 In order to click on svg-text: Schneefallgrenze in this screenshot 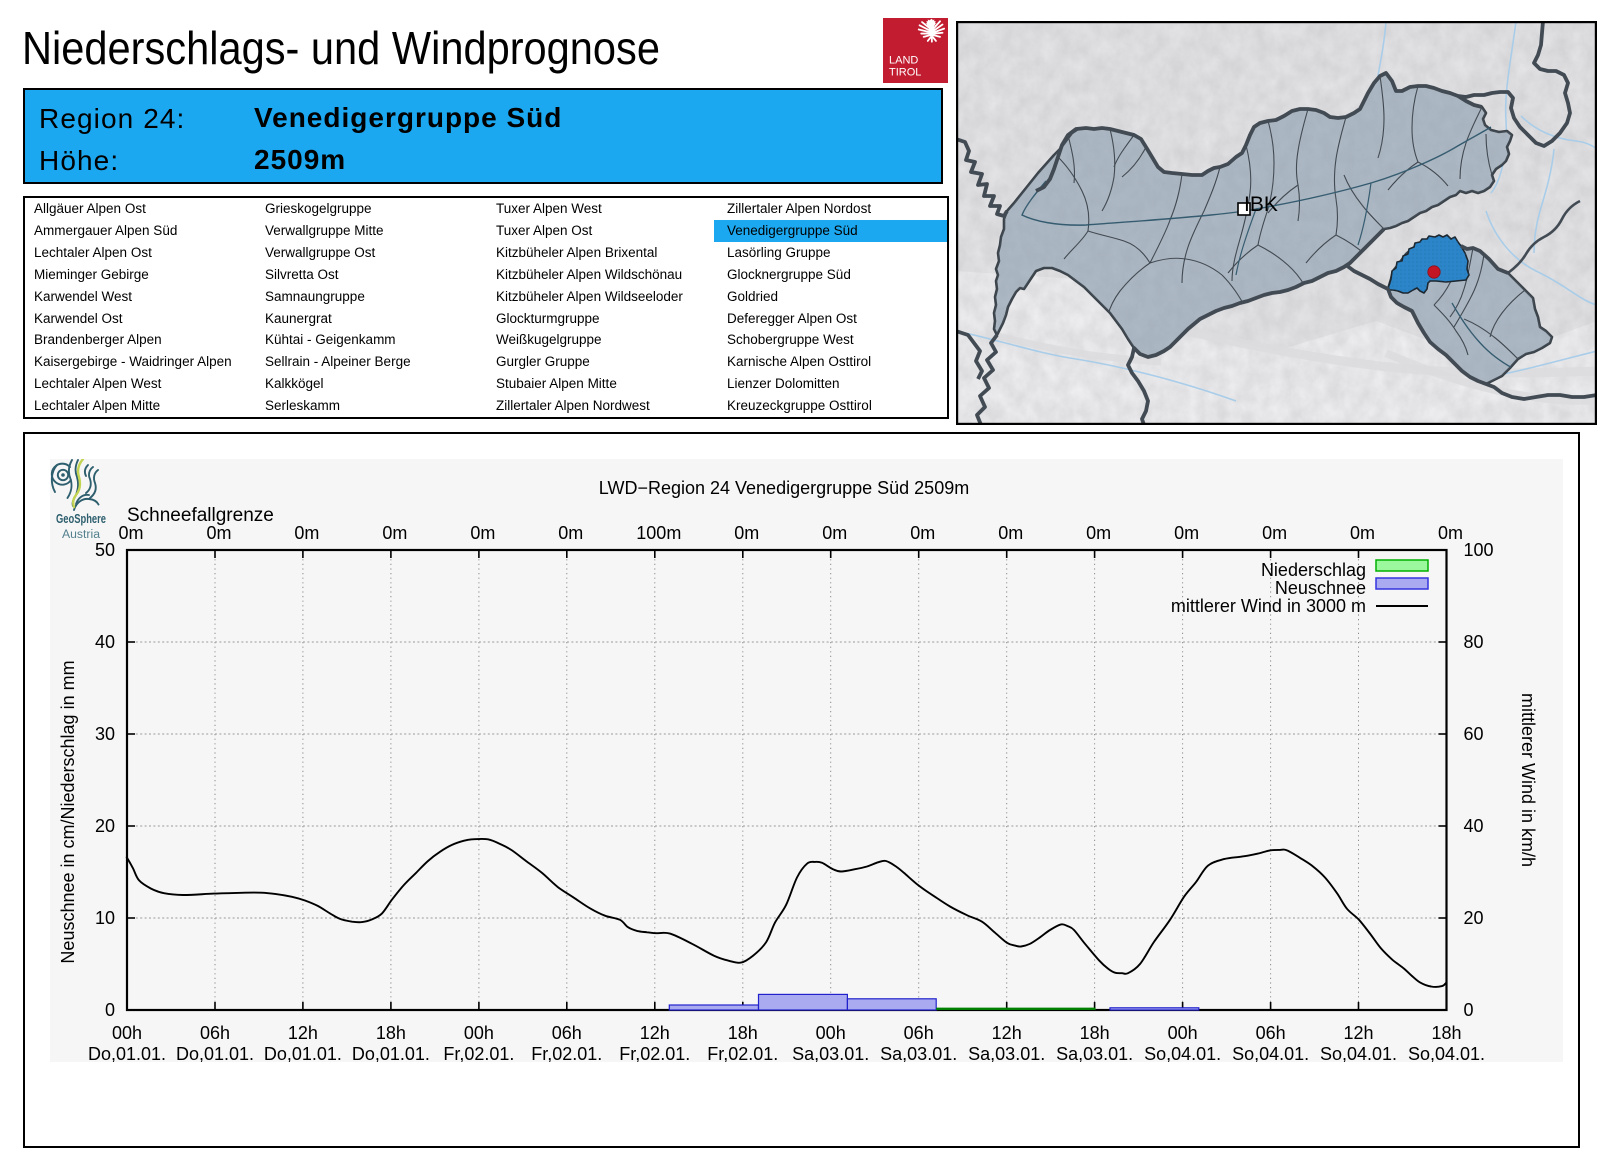, I will do `click(200, 515)`.